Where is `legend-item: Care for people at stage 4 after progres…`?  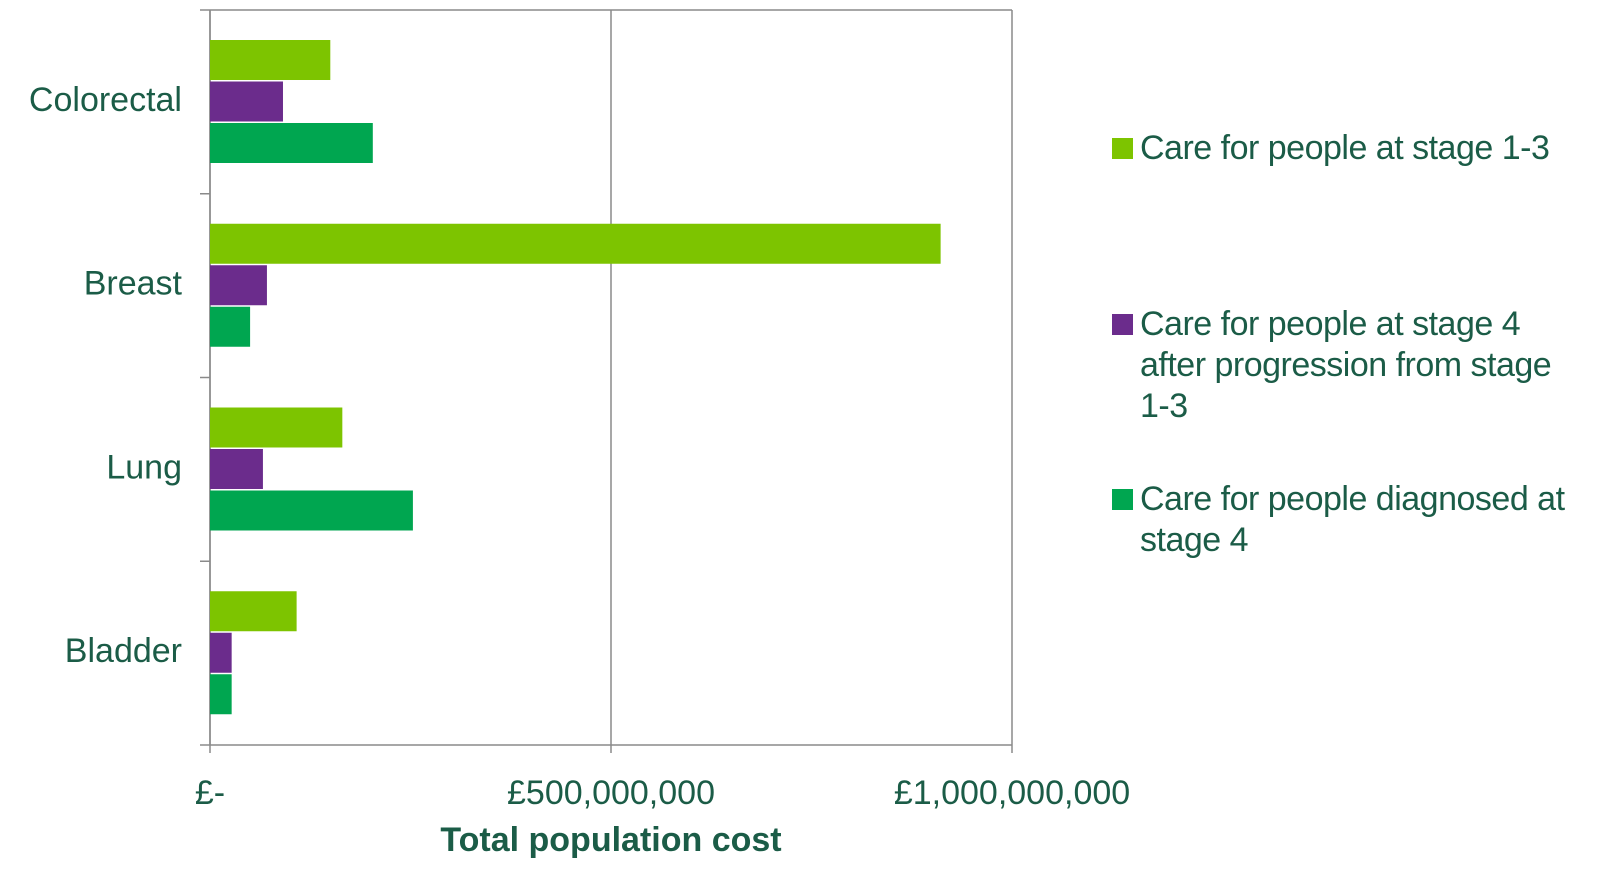 legend-item: Care for people at stage 4 after progres… is located at coordinates (1342, 365).